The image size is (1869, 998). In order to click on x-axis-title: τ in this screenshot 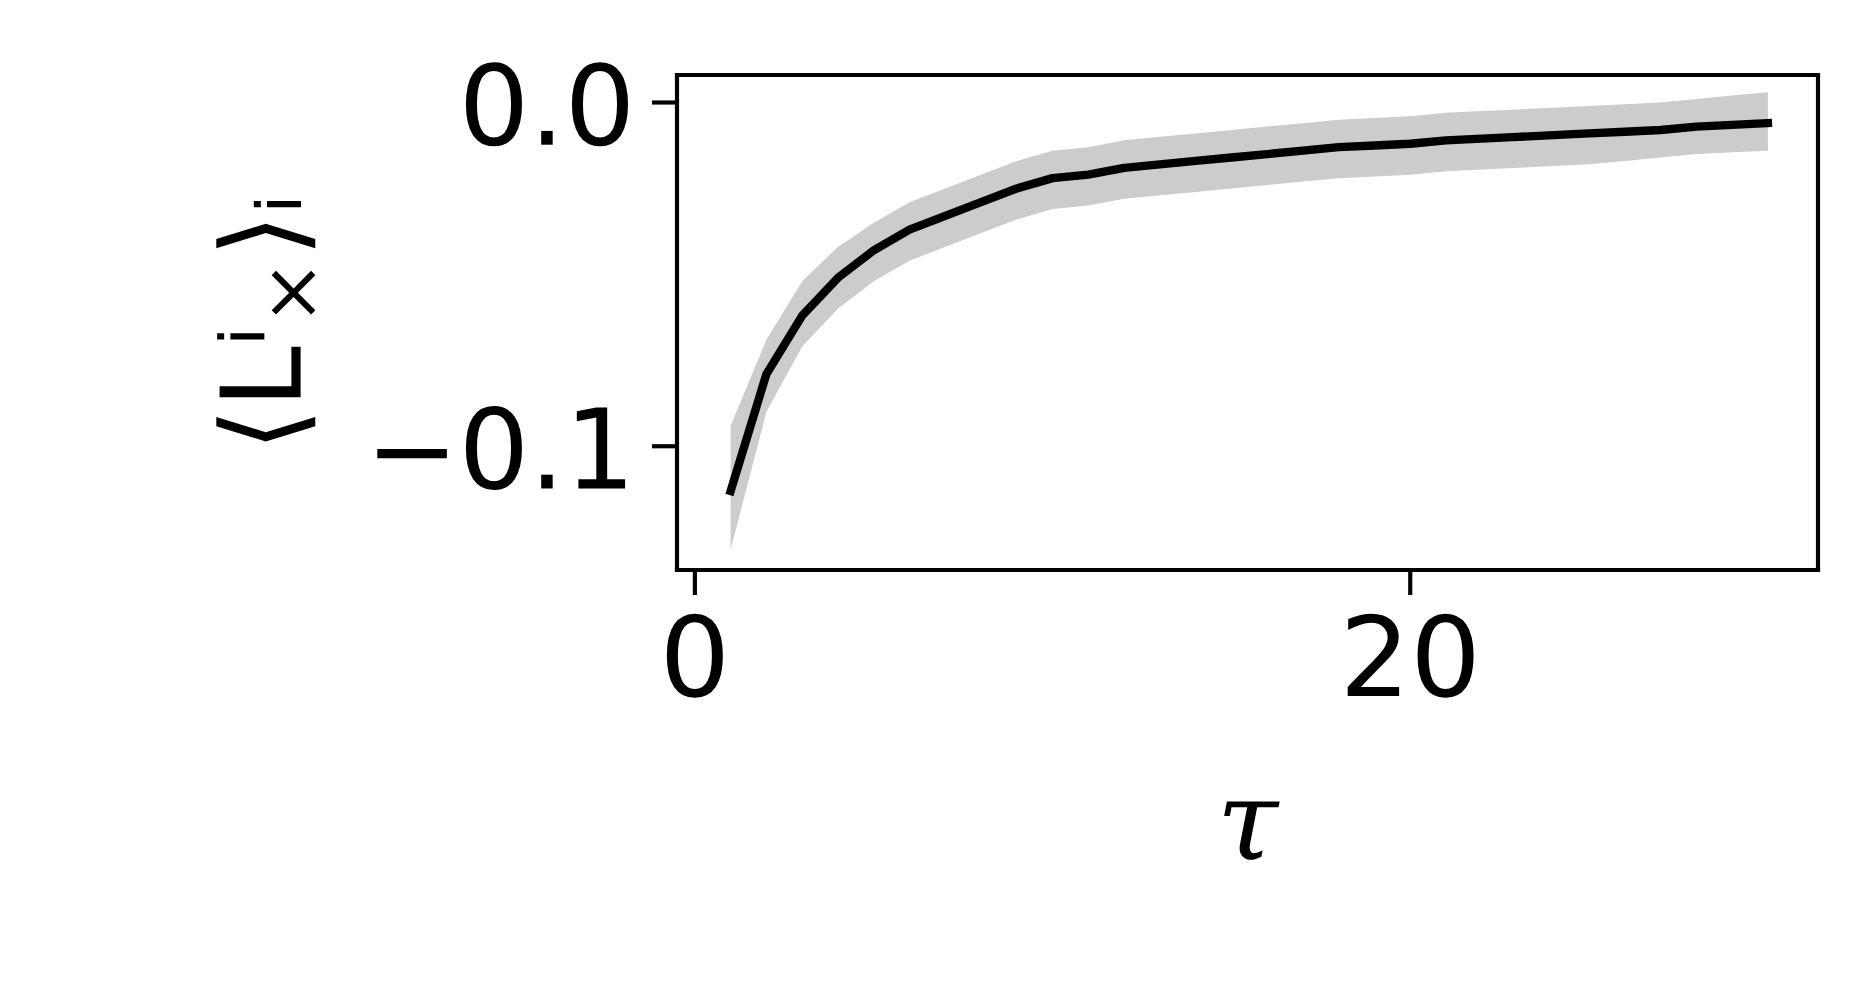, I will do `click(1252, 830)`.